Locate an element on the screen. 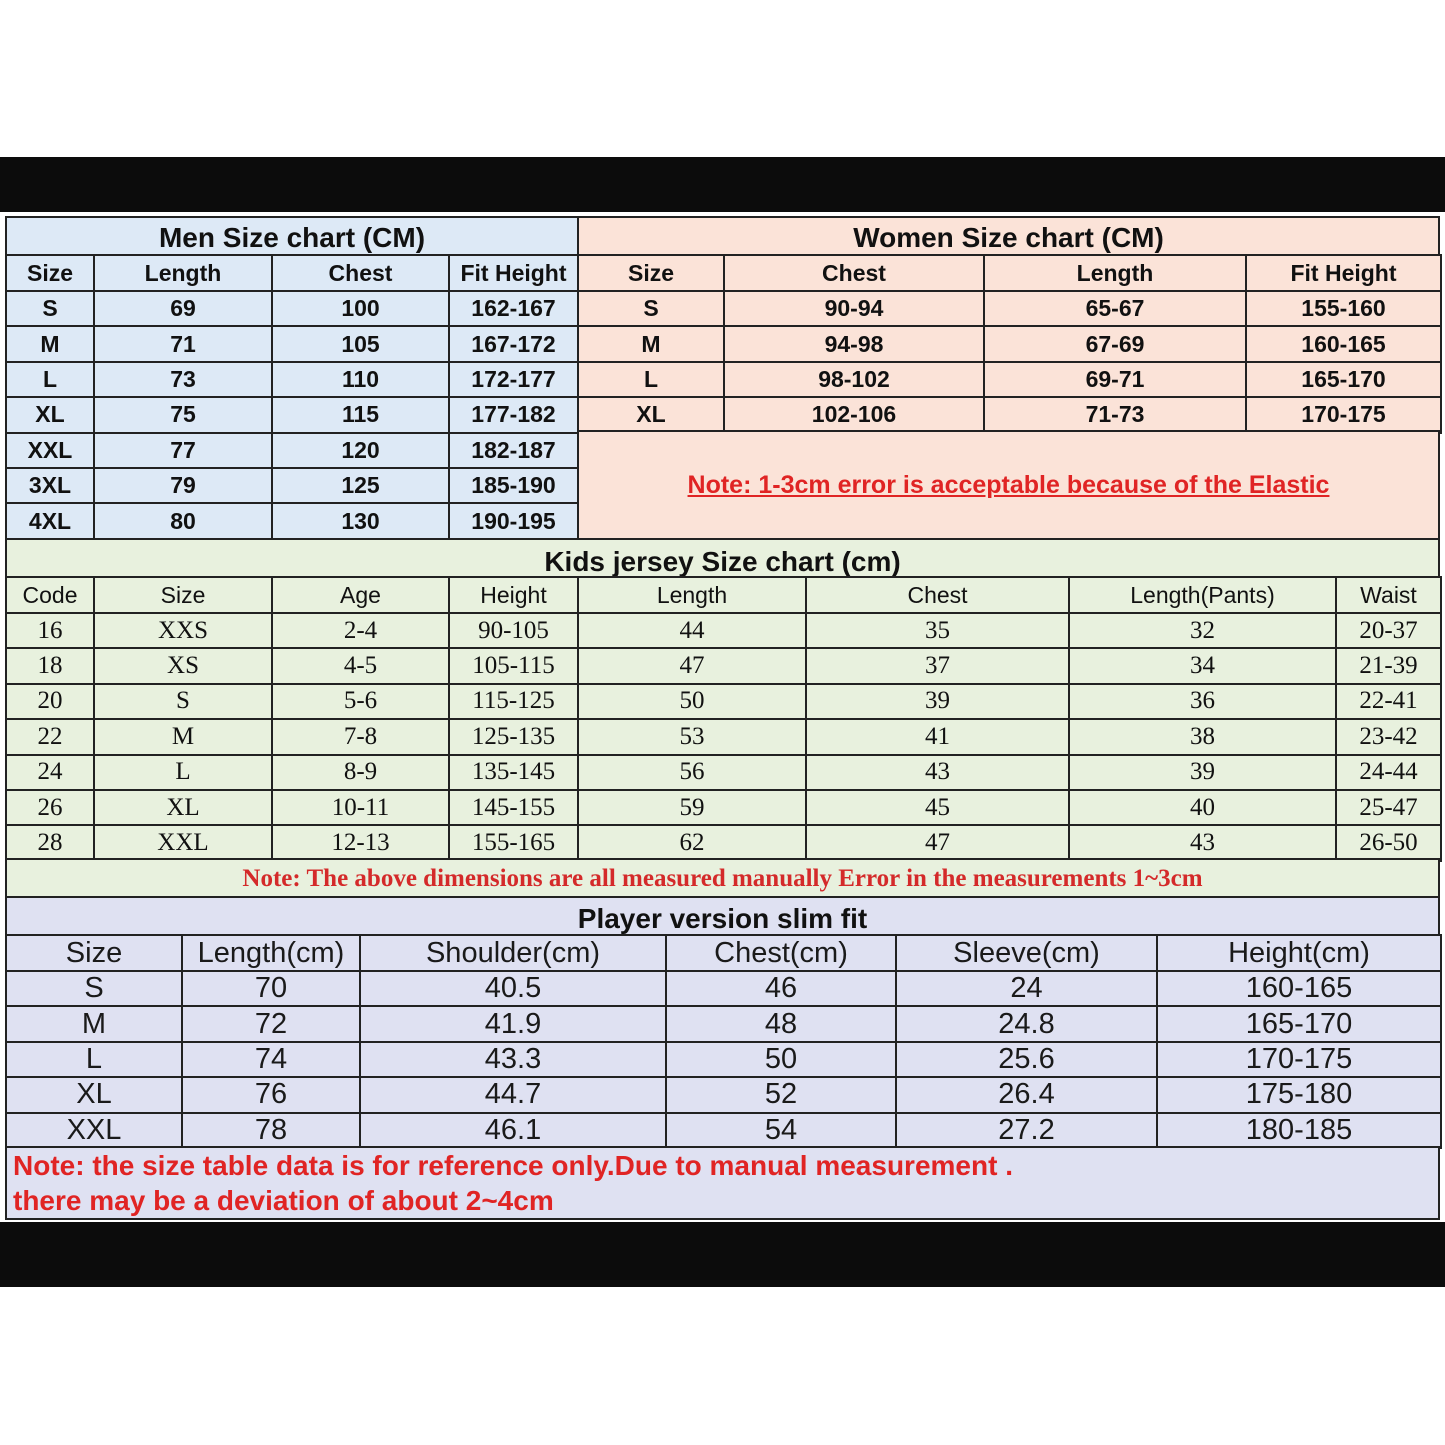 This screenshot has height=1445, width=1445. table-cell: 115-125 is located at coordinates (513, 701).